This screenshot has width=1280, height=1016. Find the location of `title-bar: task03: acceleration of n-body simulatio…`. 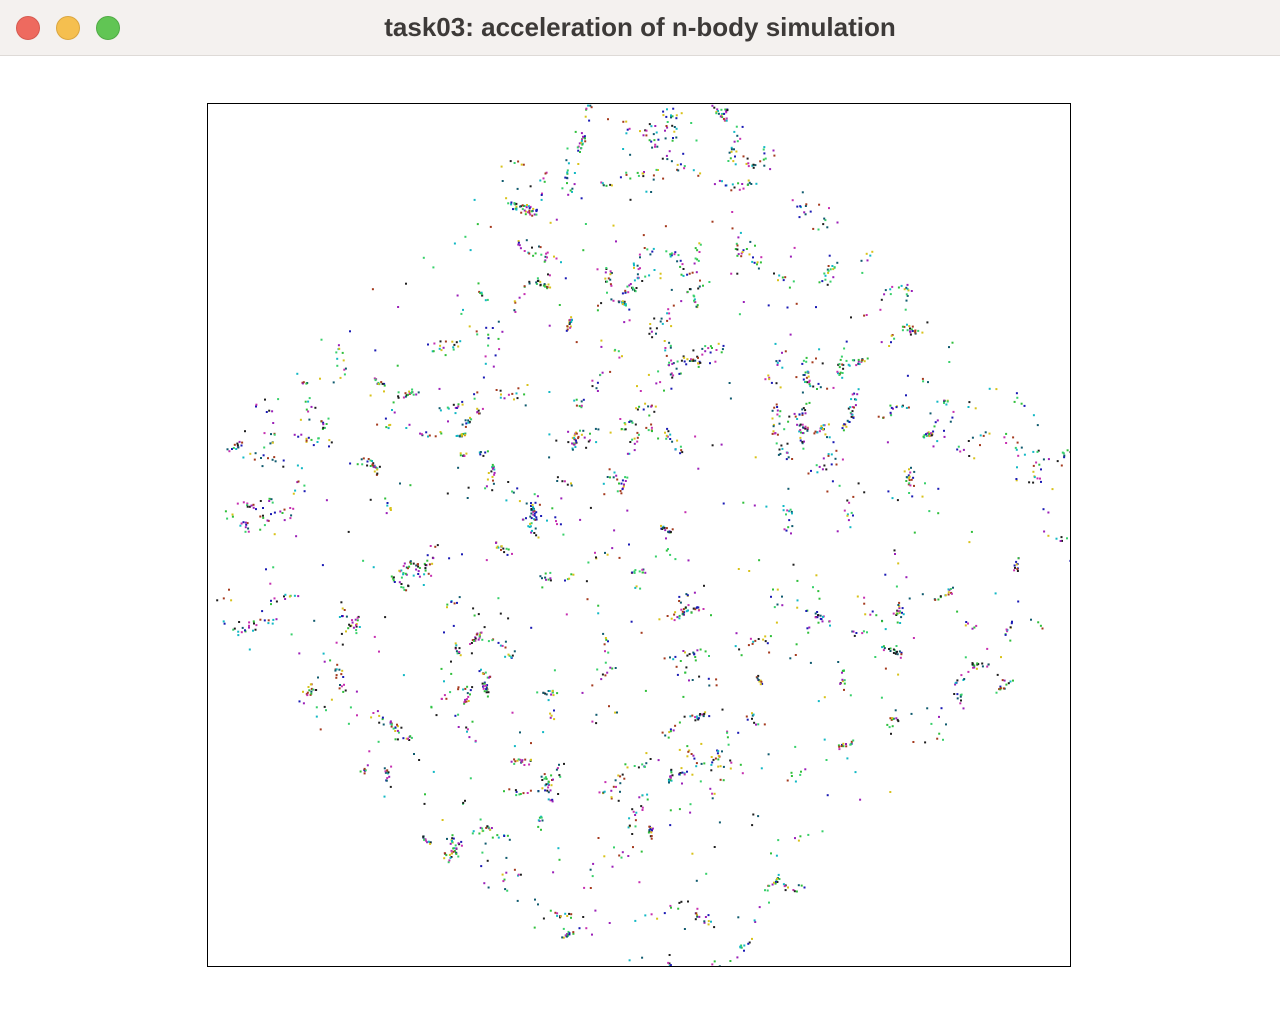

title-bar: task03: acceleration of n-body simulatio… is located at coordinates (640, 28).